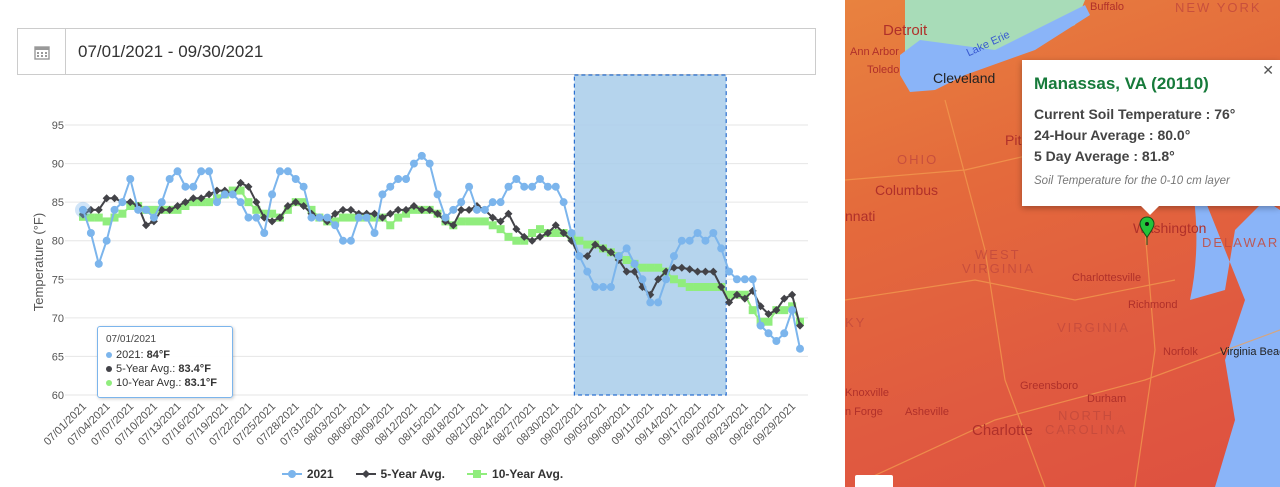 The height and width of the screenshot is (487, 1280). I want to click on fullscreen-button, so click(874, 481).